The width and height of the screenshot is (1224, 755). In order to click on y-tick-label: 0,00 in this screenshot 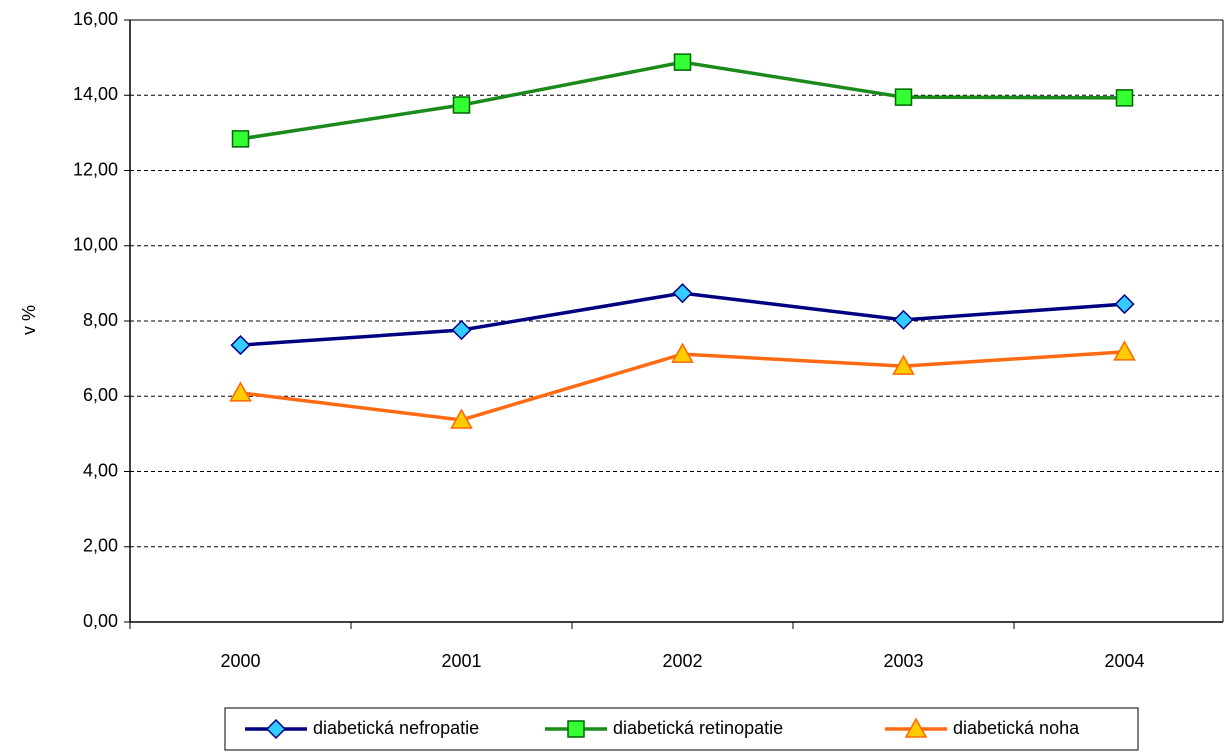, I will do `click(100, 621)`.